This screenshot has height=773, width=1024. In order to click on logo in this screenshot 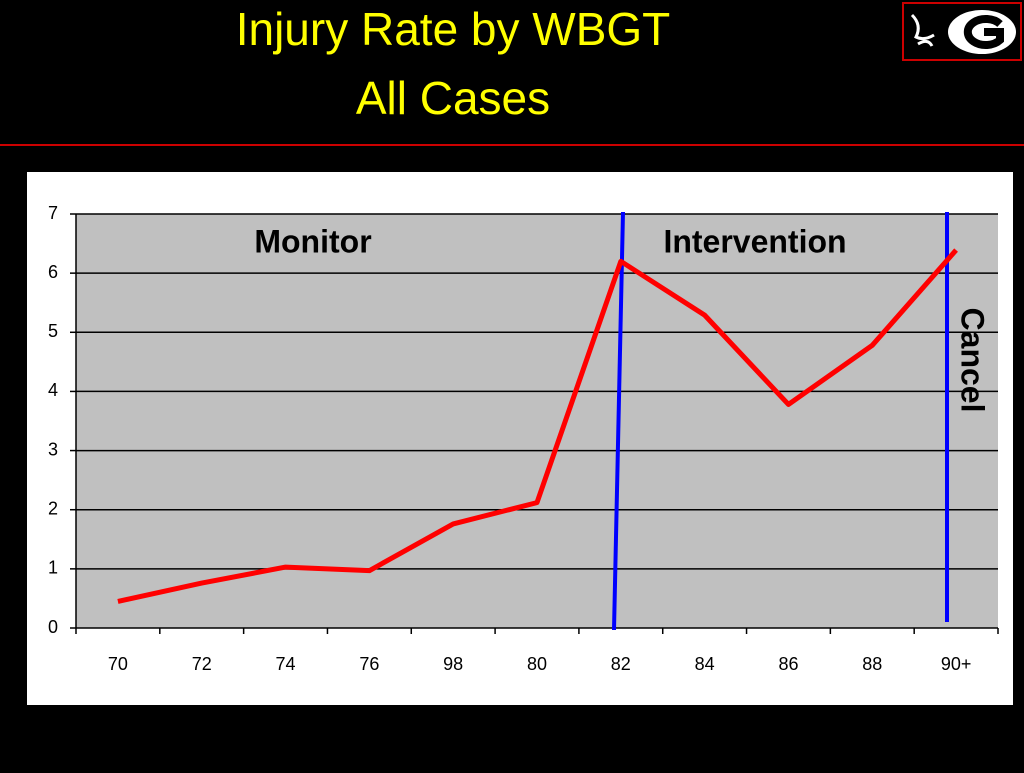, I will do `click(962, 31)`.